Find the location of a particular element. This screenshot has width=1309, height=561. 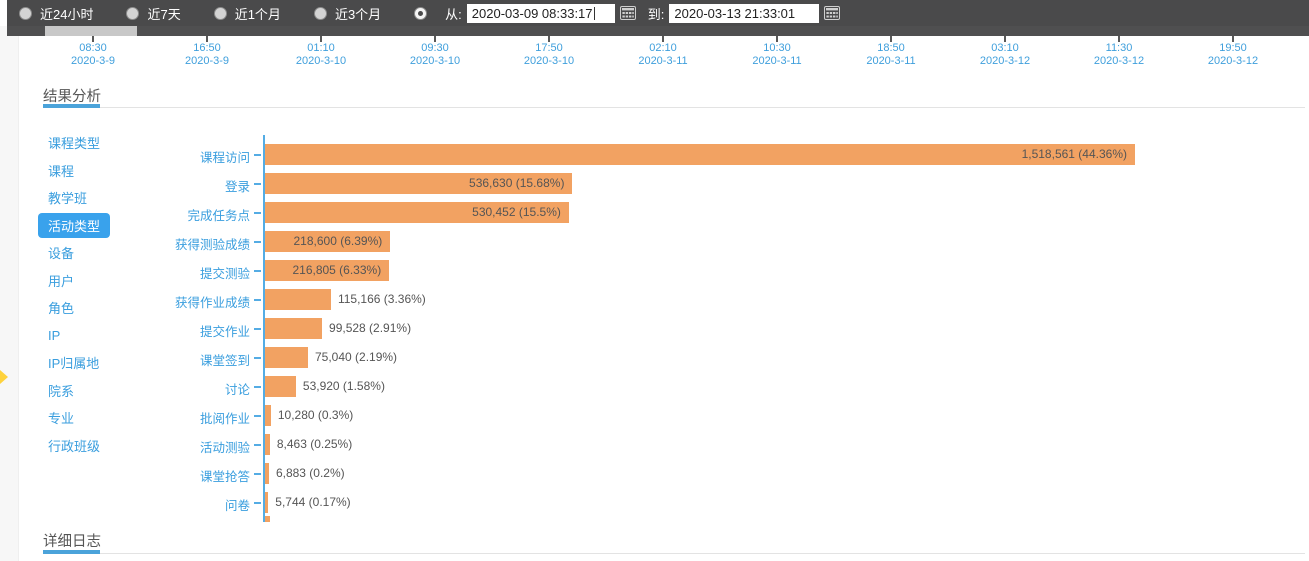

timeline-tick-date: 2020-3-12 is located at coordinates (1119, 61).